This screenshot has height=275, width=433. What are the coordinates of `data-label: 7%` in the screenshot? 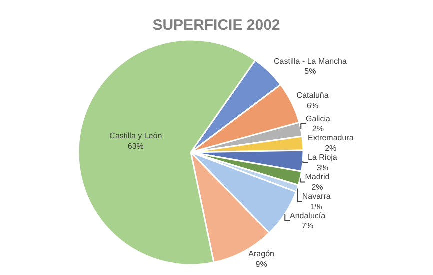 It's located at (308, 226).